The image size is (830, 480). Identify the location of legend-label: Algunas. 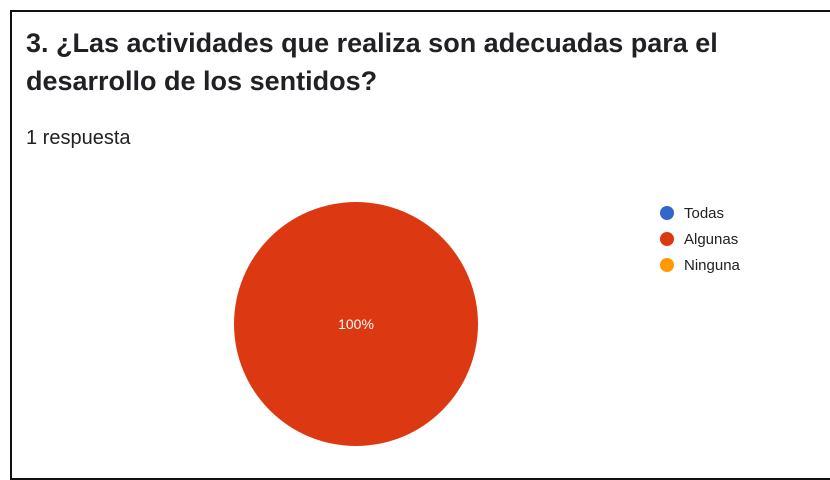
(711, 239).